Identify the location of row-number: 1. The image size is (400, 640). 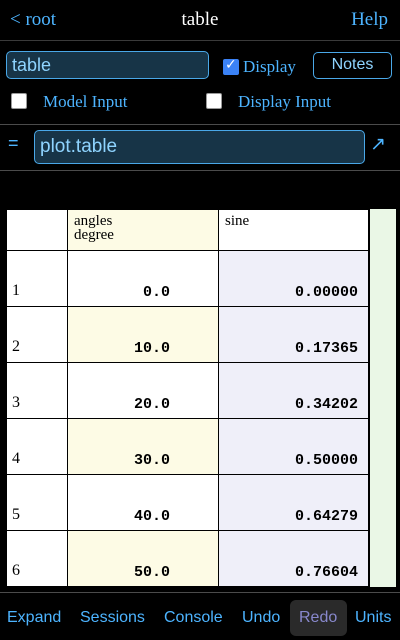
(37, 278).